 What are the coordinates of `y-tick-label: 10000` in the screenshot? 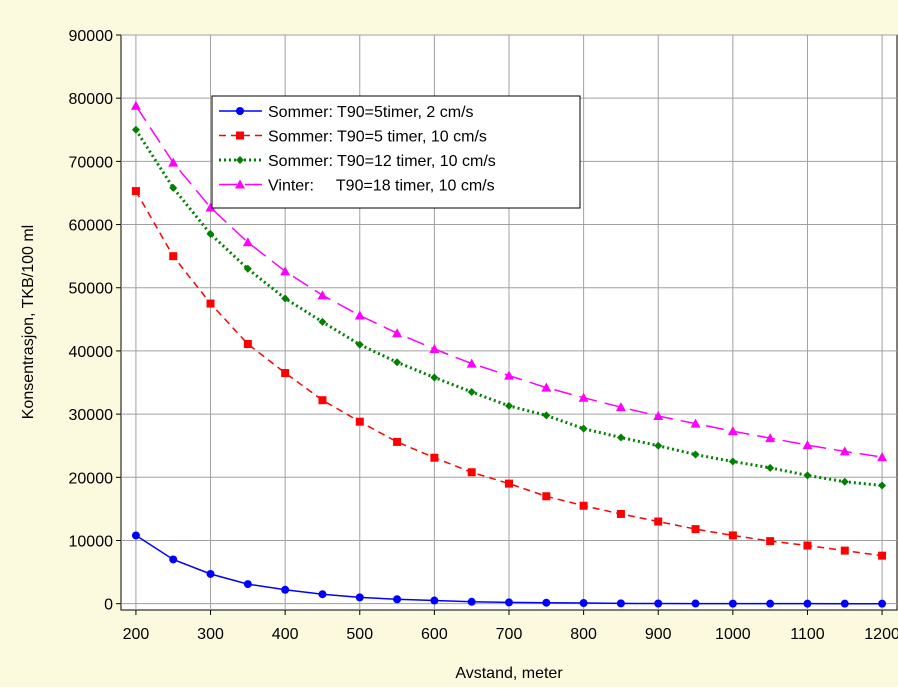 It's located at (91, 541).